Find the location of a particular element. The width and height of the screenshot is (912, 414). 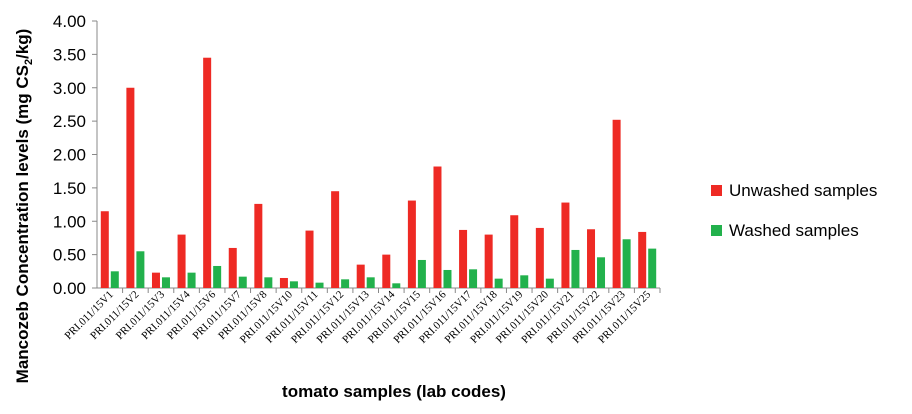

y-axis-title-subscript: 2 is located at coordinates (29, 62).